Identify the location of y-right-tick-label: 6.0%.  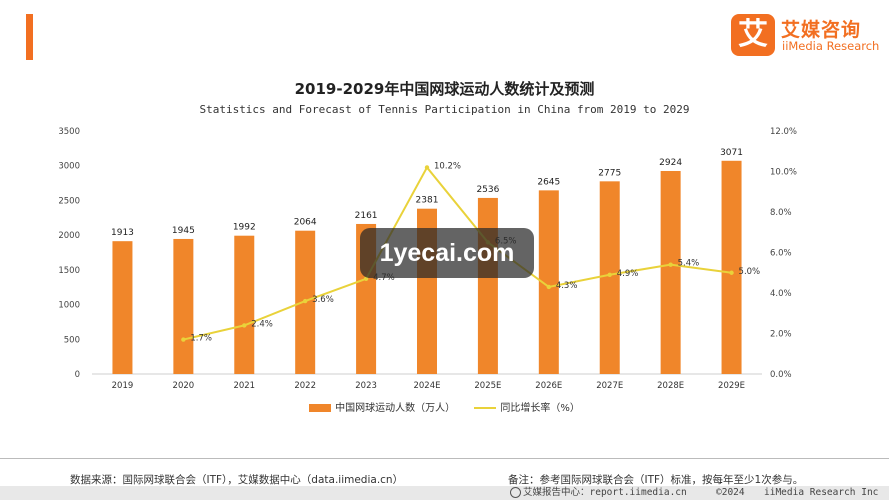
(781, 254).